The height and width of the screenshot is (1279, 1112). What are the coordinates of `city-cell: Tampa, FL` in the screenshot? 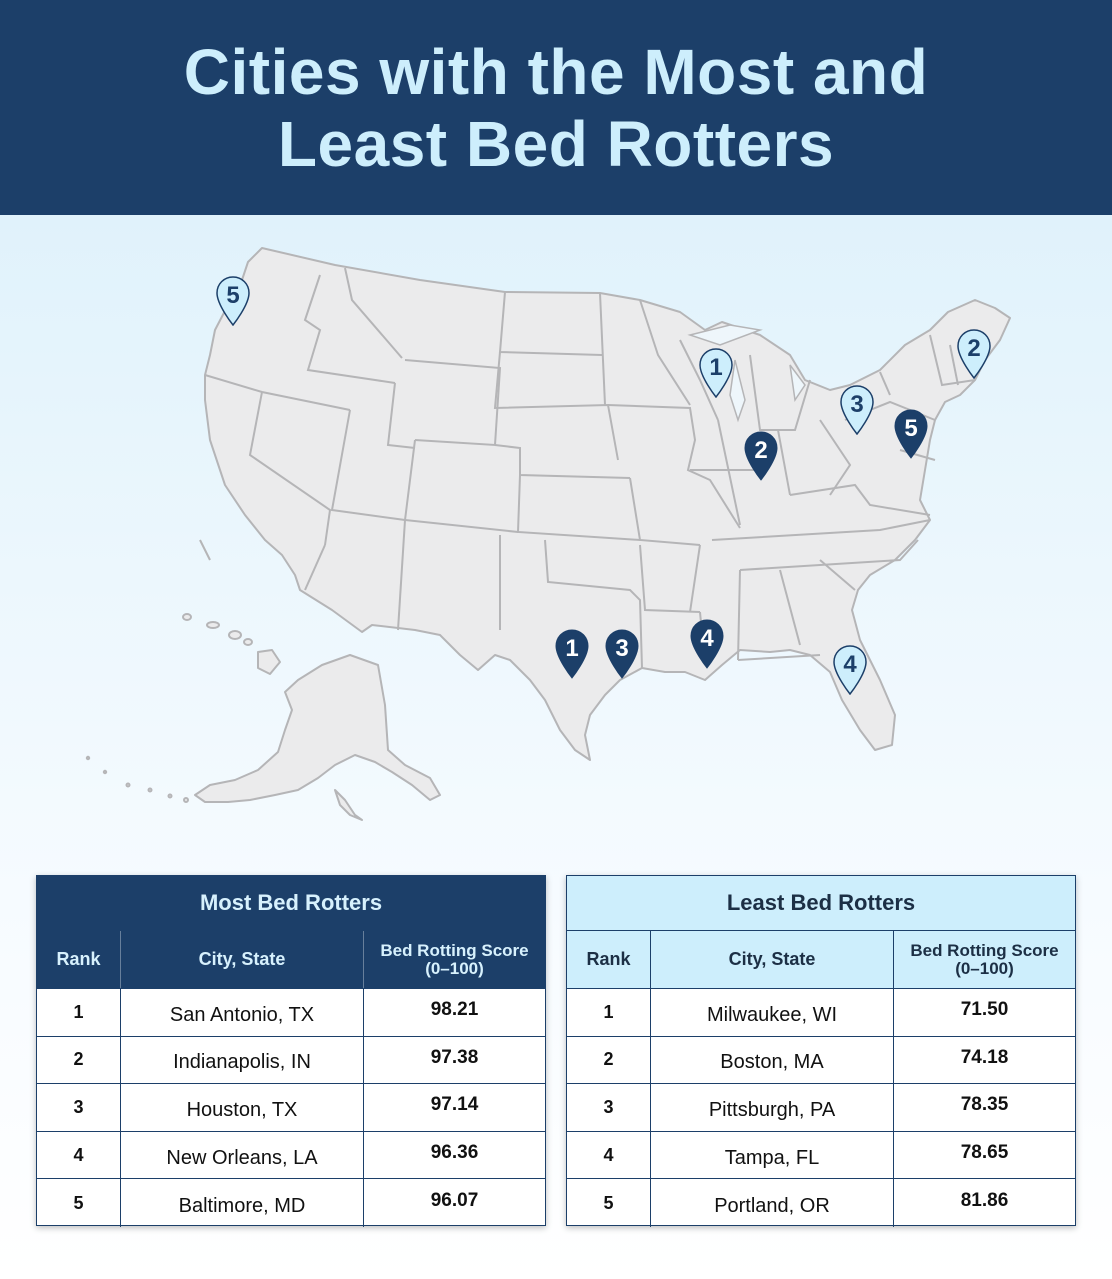 It's located at (772, 1155).